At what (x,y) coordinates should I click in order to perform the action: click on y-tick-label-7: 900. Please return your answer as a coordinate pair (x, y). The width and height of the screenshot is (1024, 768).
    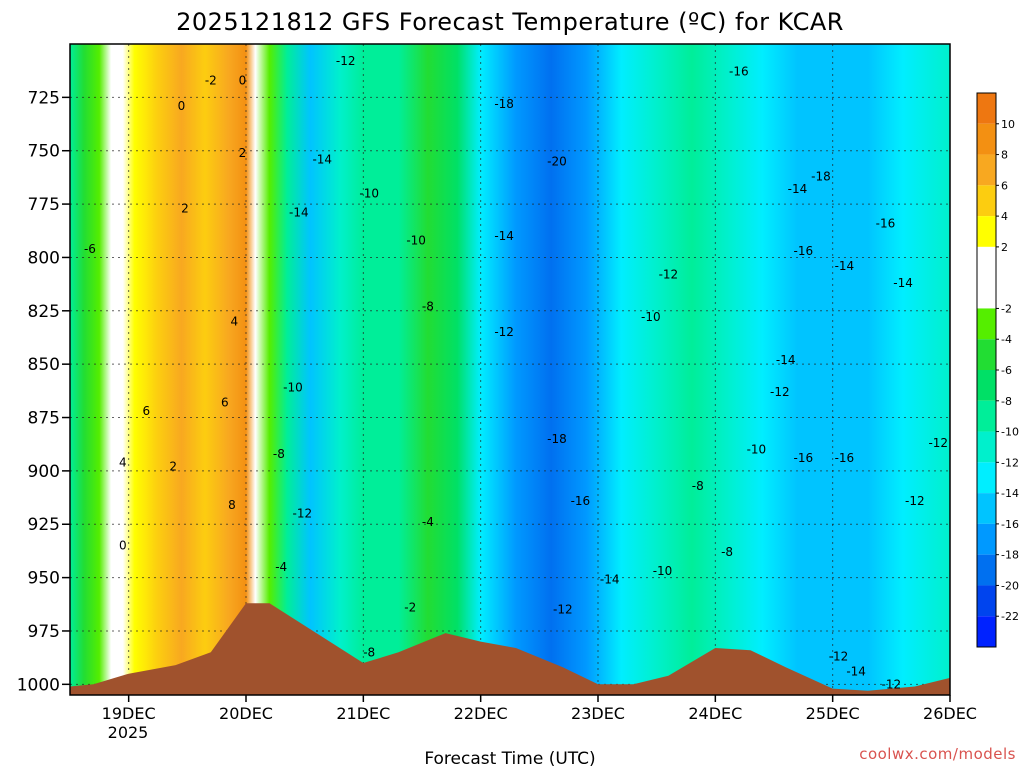
    Looking at the image, I should click on (44, 472).